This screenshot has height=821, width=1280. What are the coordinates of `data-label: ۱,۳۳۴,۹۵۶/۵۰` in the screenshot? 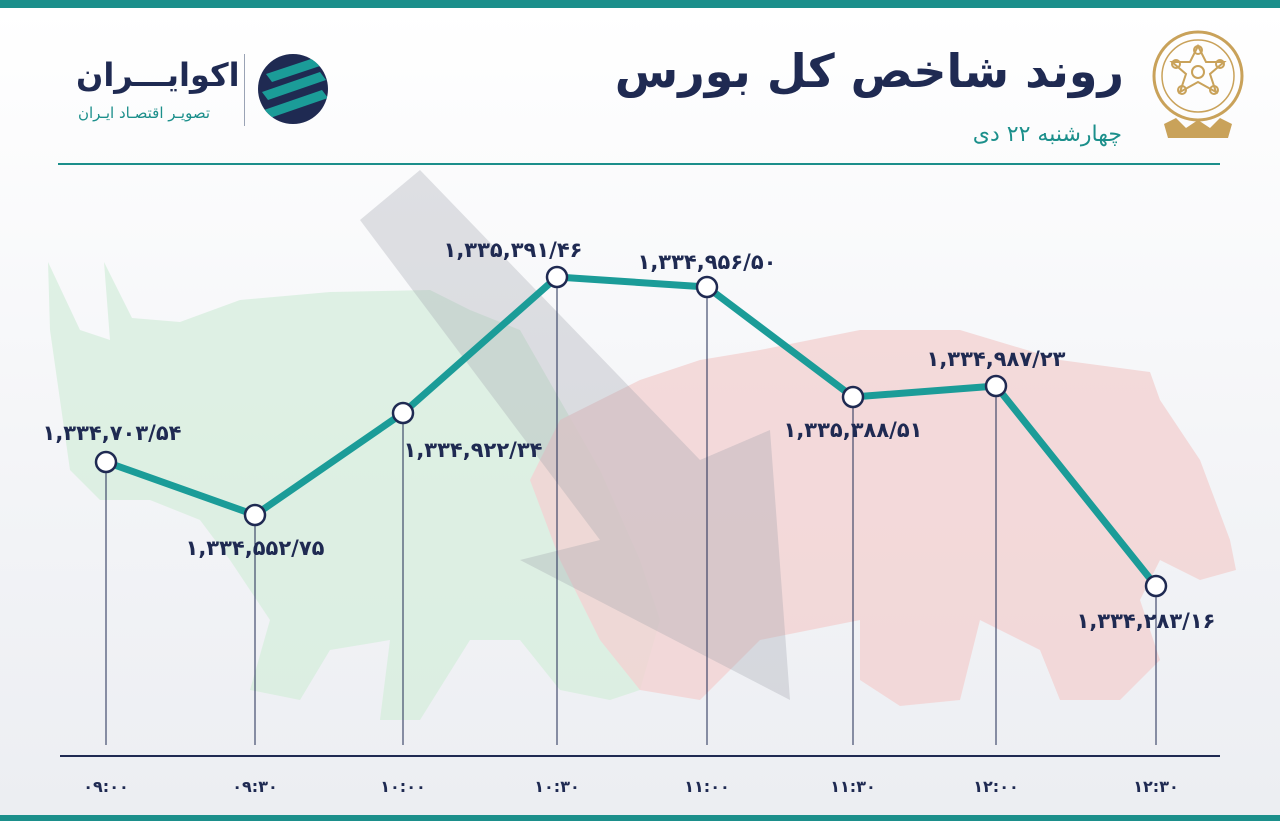 It's located at (707, 262).